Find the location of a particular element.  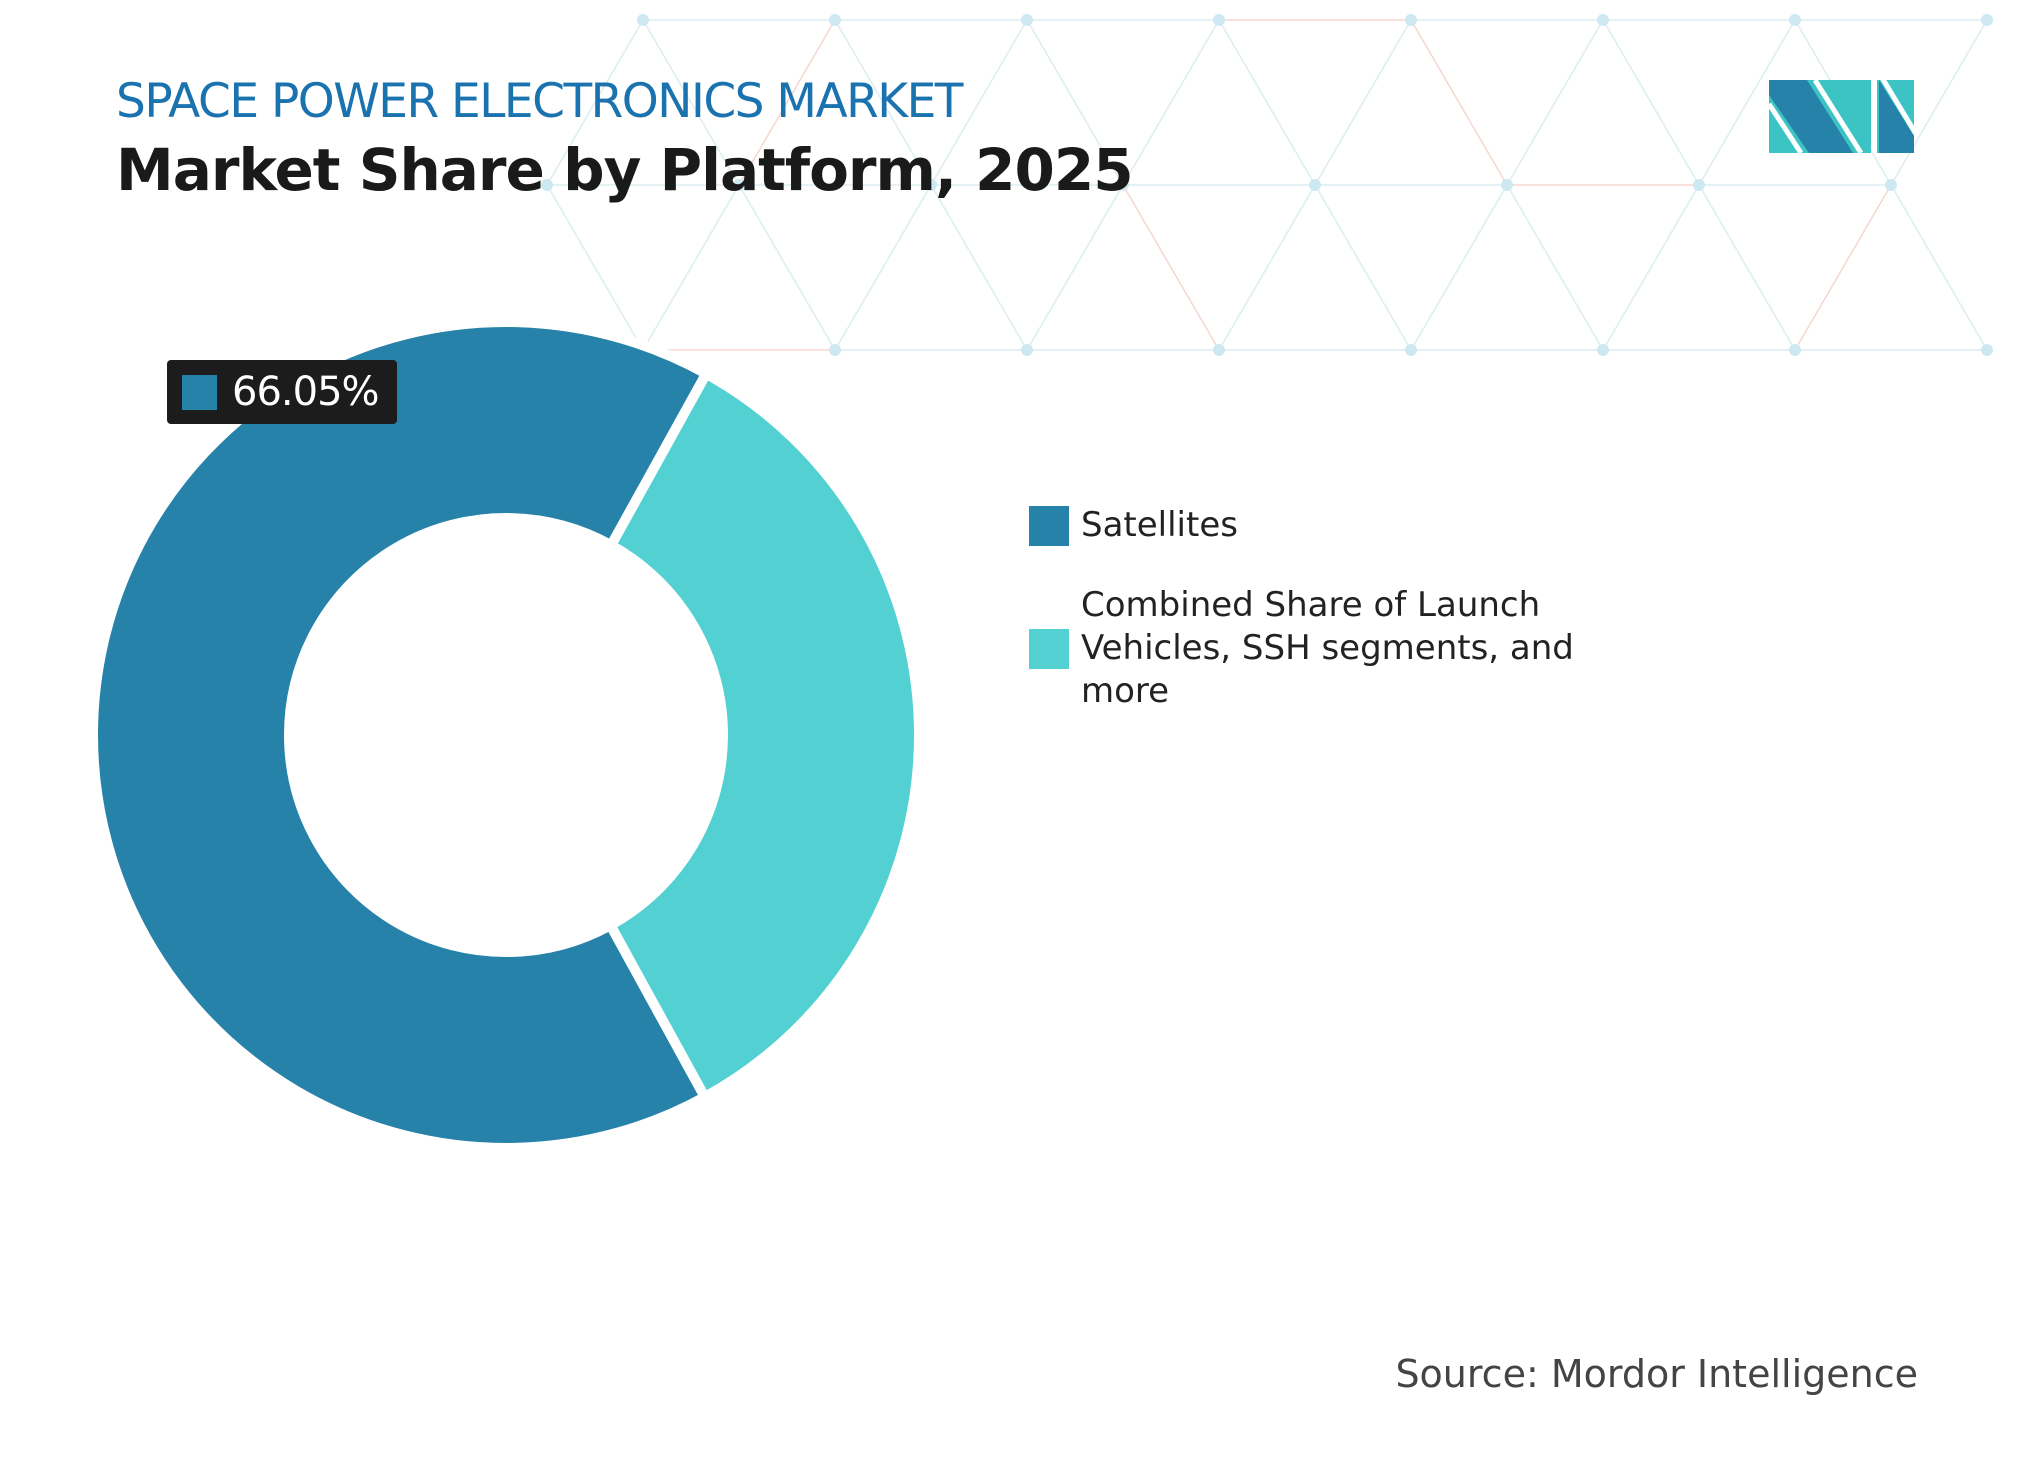

chart-subtitle: SPACE POWER ELECTRONICS MARKET is located at coordinates (540, 101).